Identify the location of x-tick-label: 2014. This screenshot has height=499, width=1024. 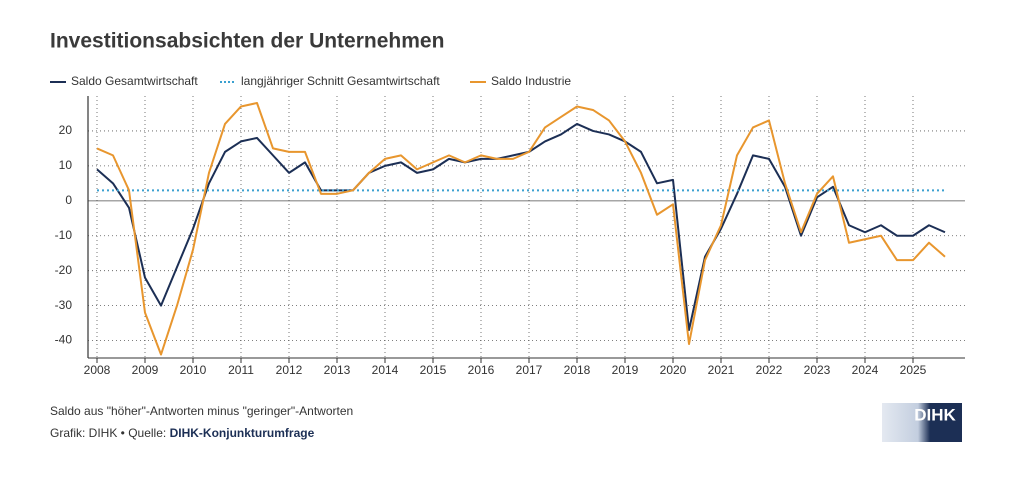
(385, 370).